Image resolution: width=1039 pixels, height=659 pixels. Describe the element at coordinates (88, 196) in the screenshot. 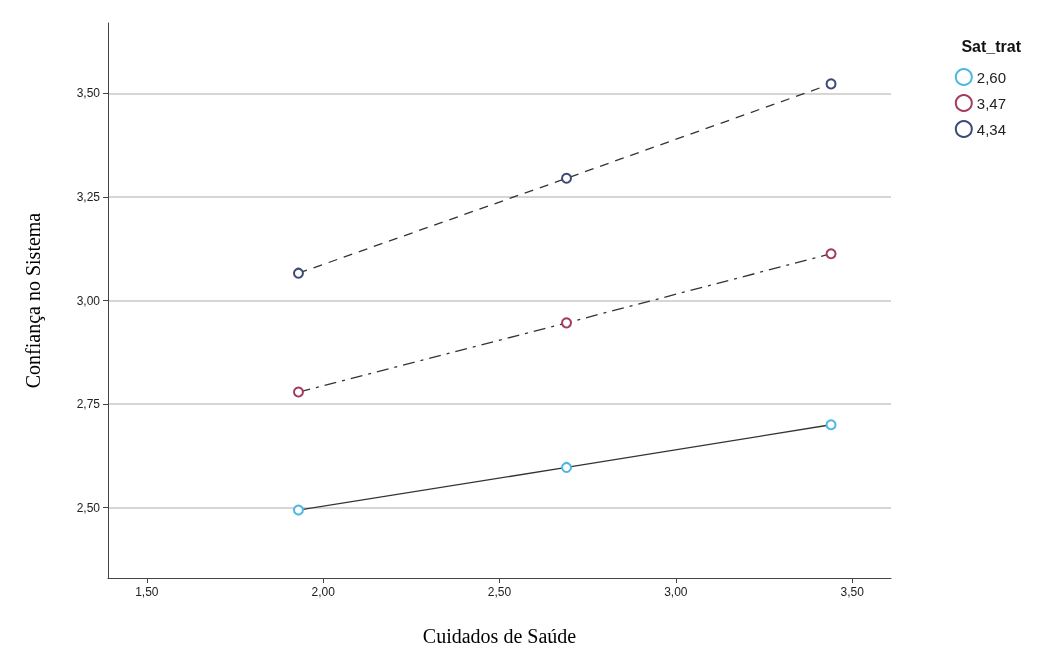

I see `y-tick-label: 3,25` at that location.